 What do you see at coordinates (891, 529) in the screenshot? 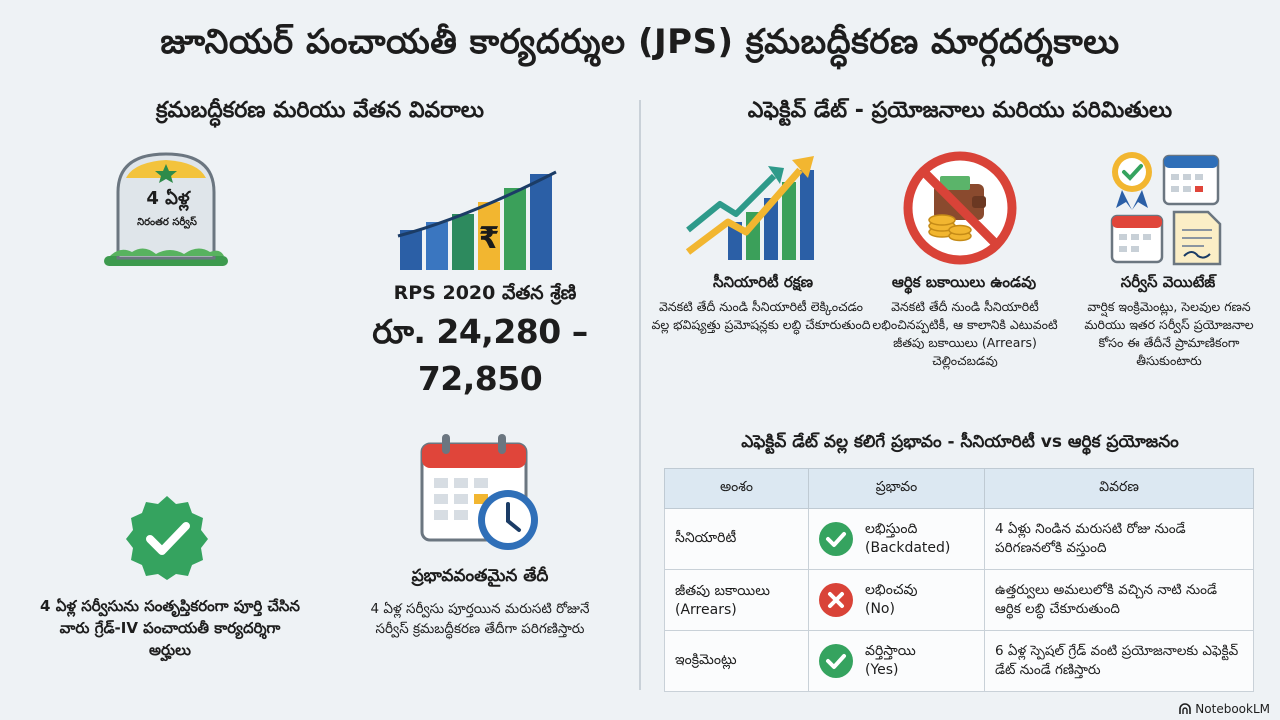
I see `impact-status: లభిస్తుంది` at bounding box center [891, 529].